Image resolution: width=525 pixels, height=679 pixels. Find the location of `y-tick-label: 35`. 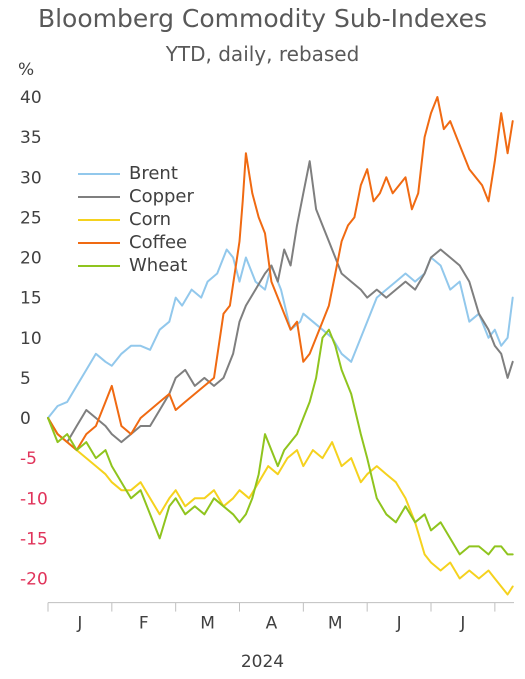

y-tick-label: 35 is located at coordinates (31, 138).